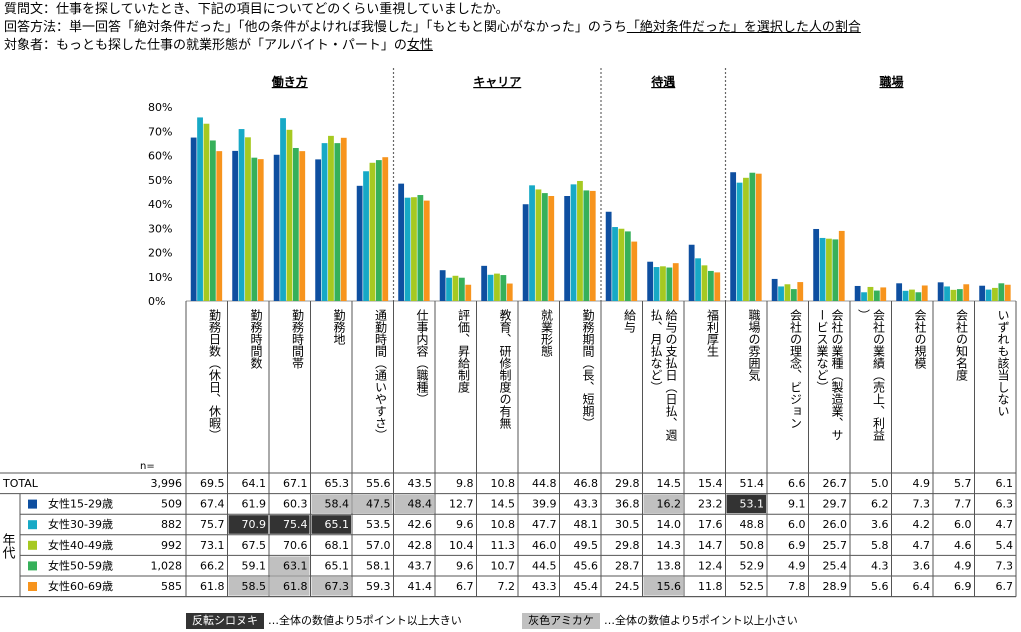 The width and height of the screenshot is (1021, 632). I want to click on category-label: 勤務日数（休日、休暇）, so click(215, 375).